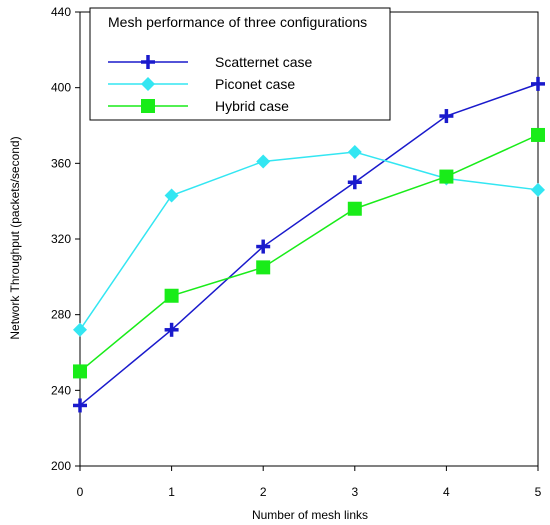 This screenshot has height=525, width=550. I want to click on y-tick-label: 360, so click(61, 163).